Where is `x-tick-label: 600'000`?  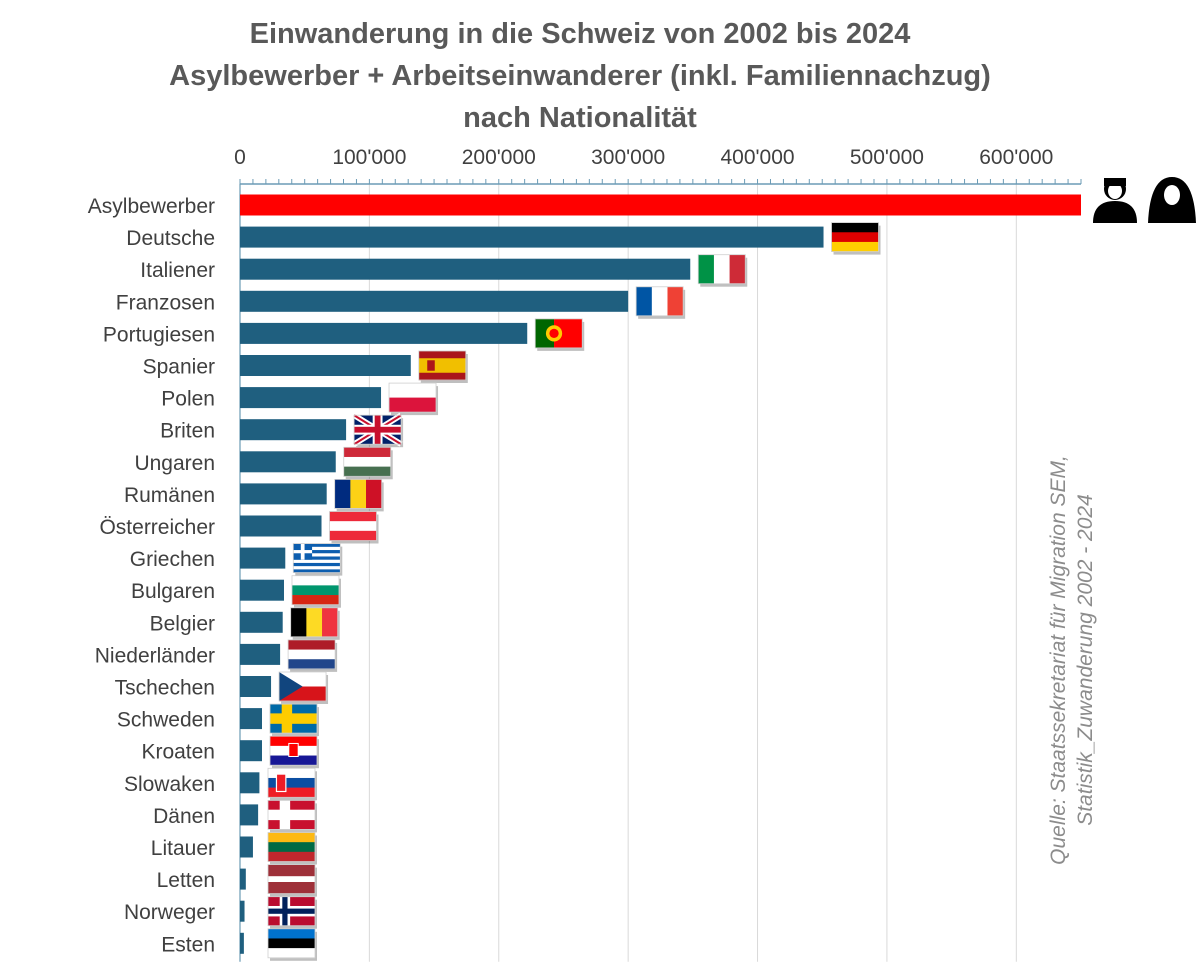 x-tick-label: 600'000 is located at coordinates (1016, 157).